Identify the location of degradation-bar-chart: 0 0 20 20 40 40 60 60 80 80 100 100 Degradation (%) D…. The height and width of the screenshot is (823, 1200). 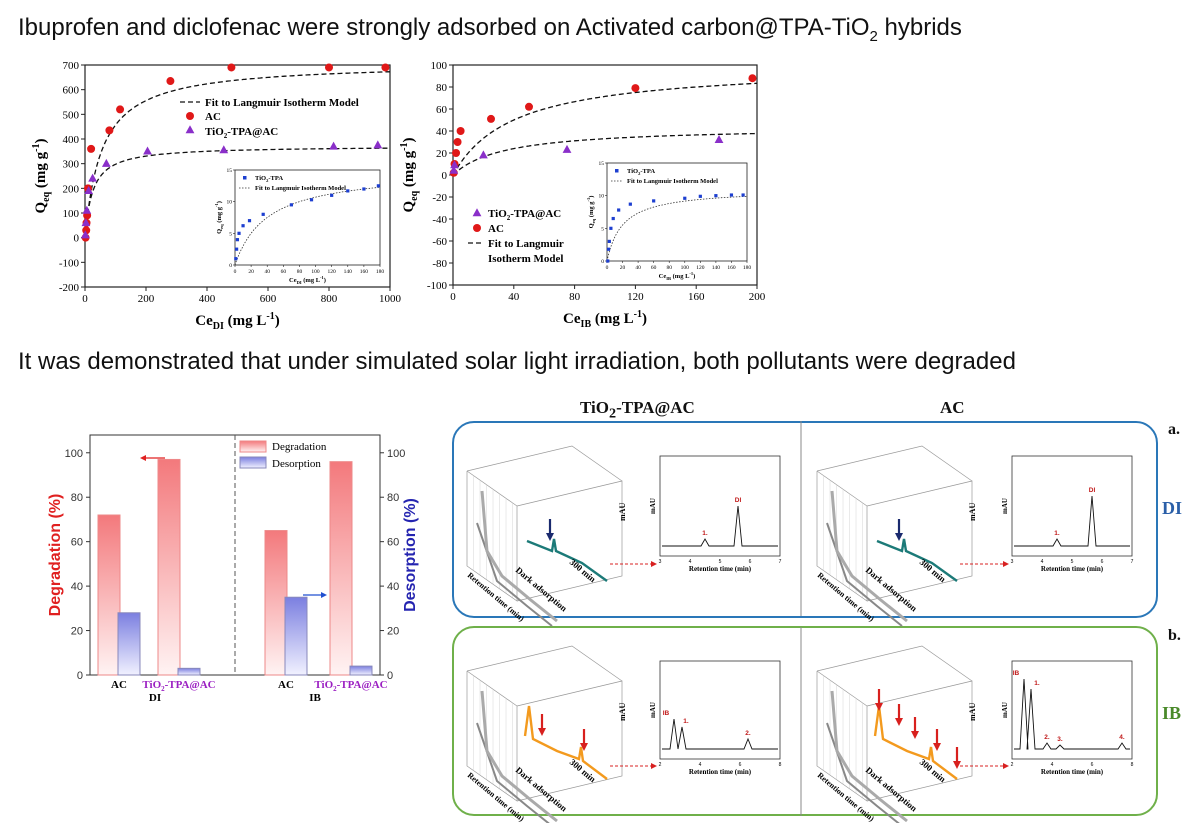
(233, 569).